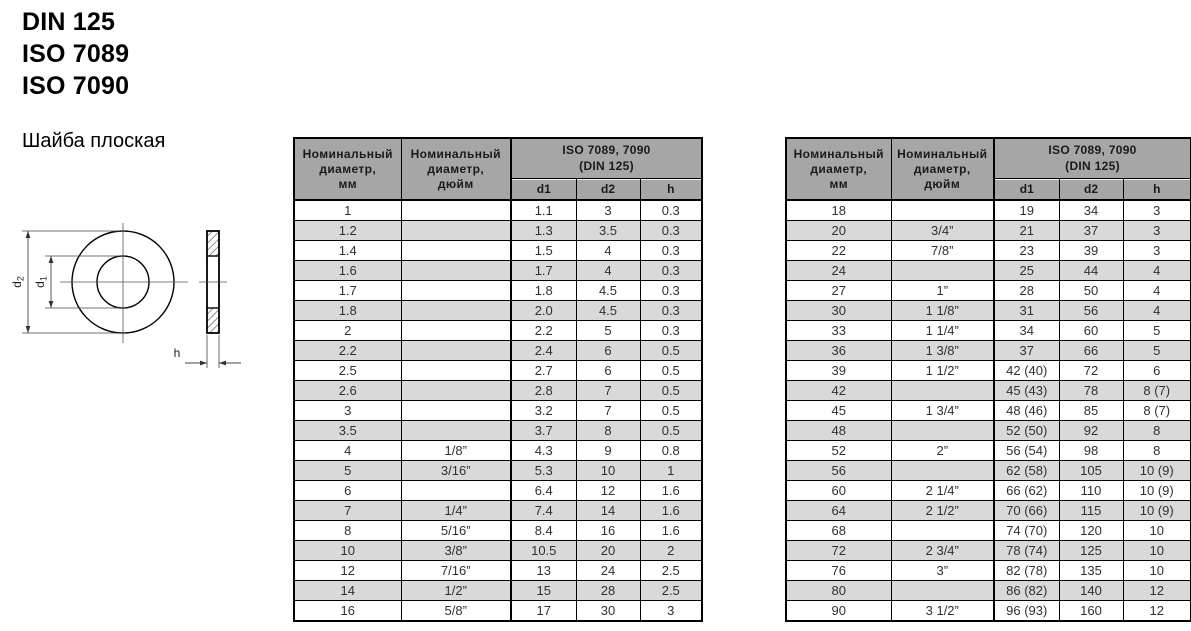  What do you see at coordinates (1026, 530) in the screenshot?
I see `table-cell: 74 (70)` at bounding box center [1026, 530].